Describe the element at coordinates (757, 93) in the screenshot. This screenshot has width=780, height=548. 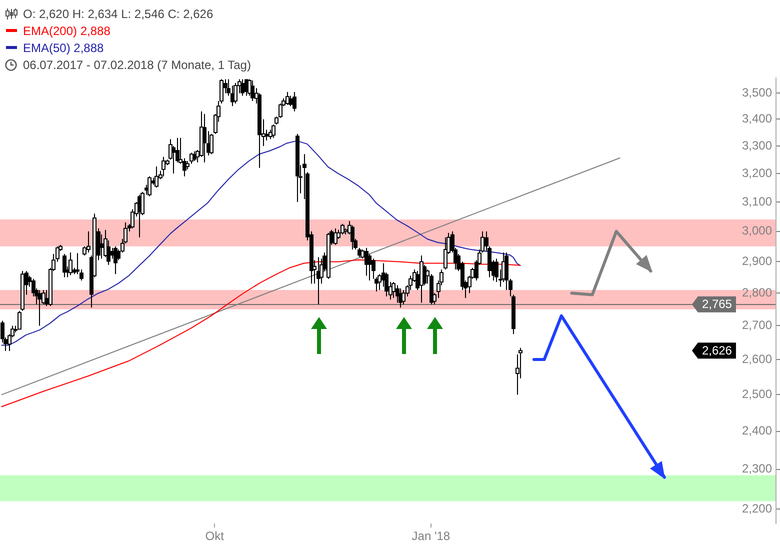
I see `y-tick-label: 3,500` at that location.